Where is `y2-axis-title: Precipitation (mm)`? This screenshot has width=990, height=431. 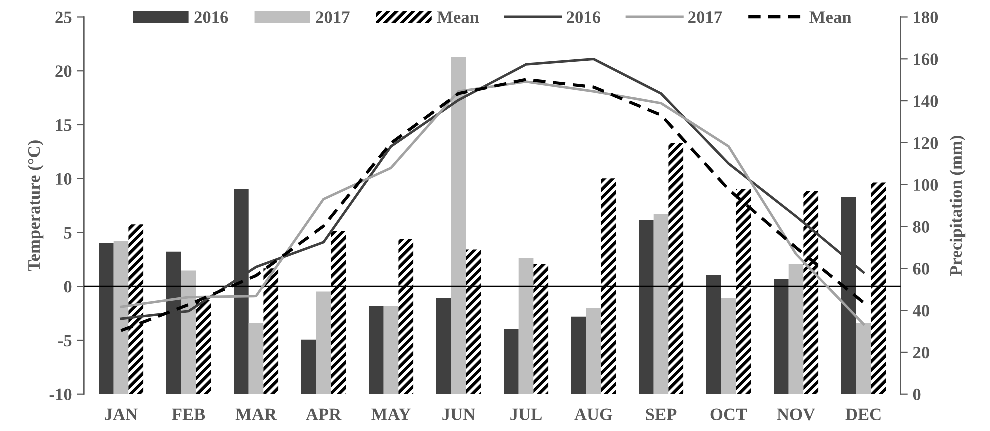 y2-axis-title: Precipitation (mm) is located at coordinates (958, 206).